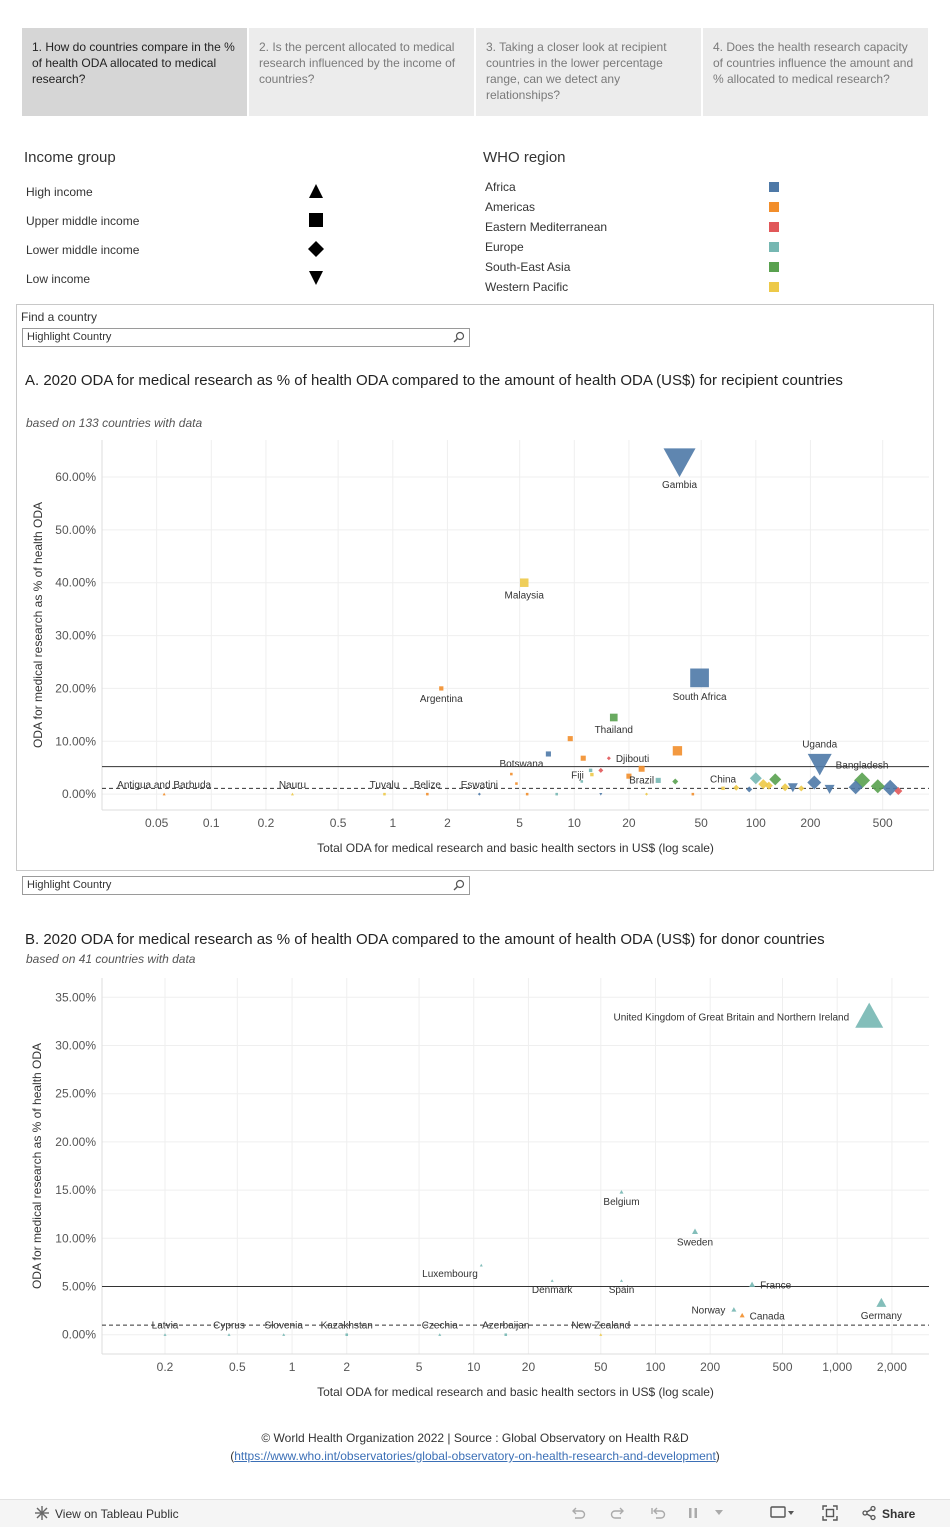  What do you see at coordinates (782, 1514) in the screenshot?
I see `comment-icon` at bounding box center [782, 1514].